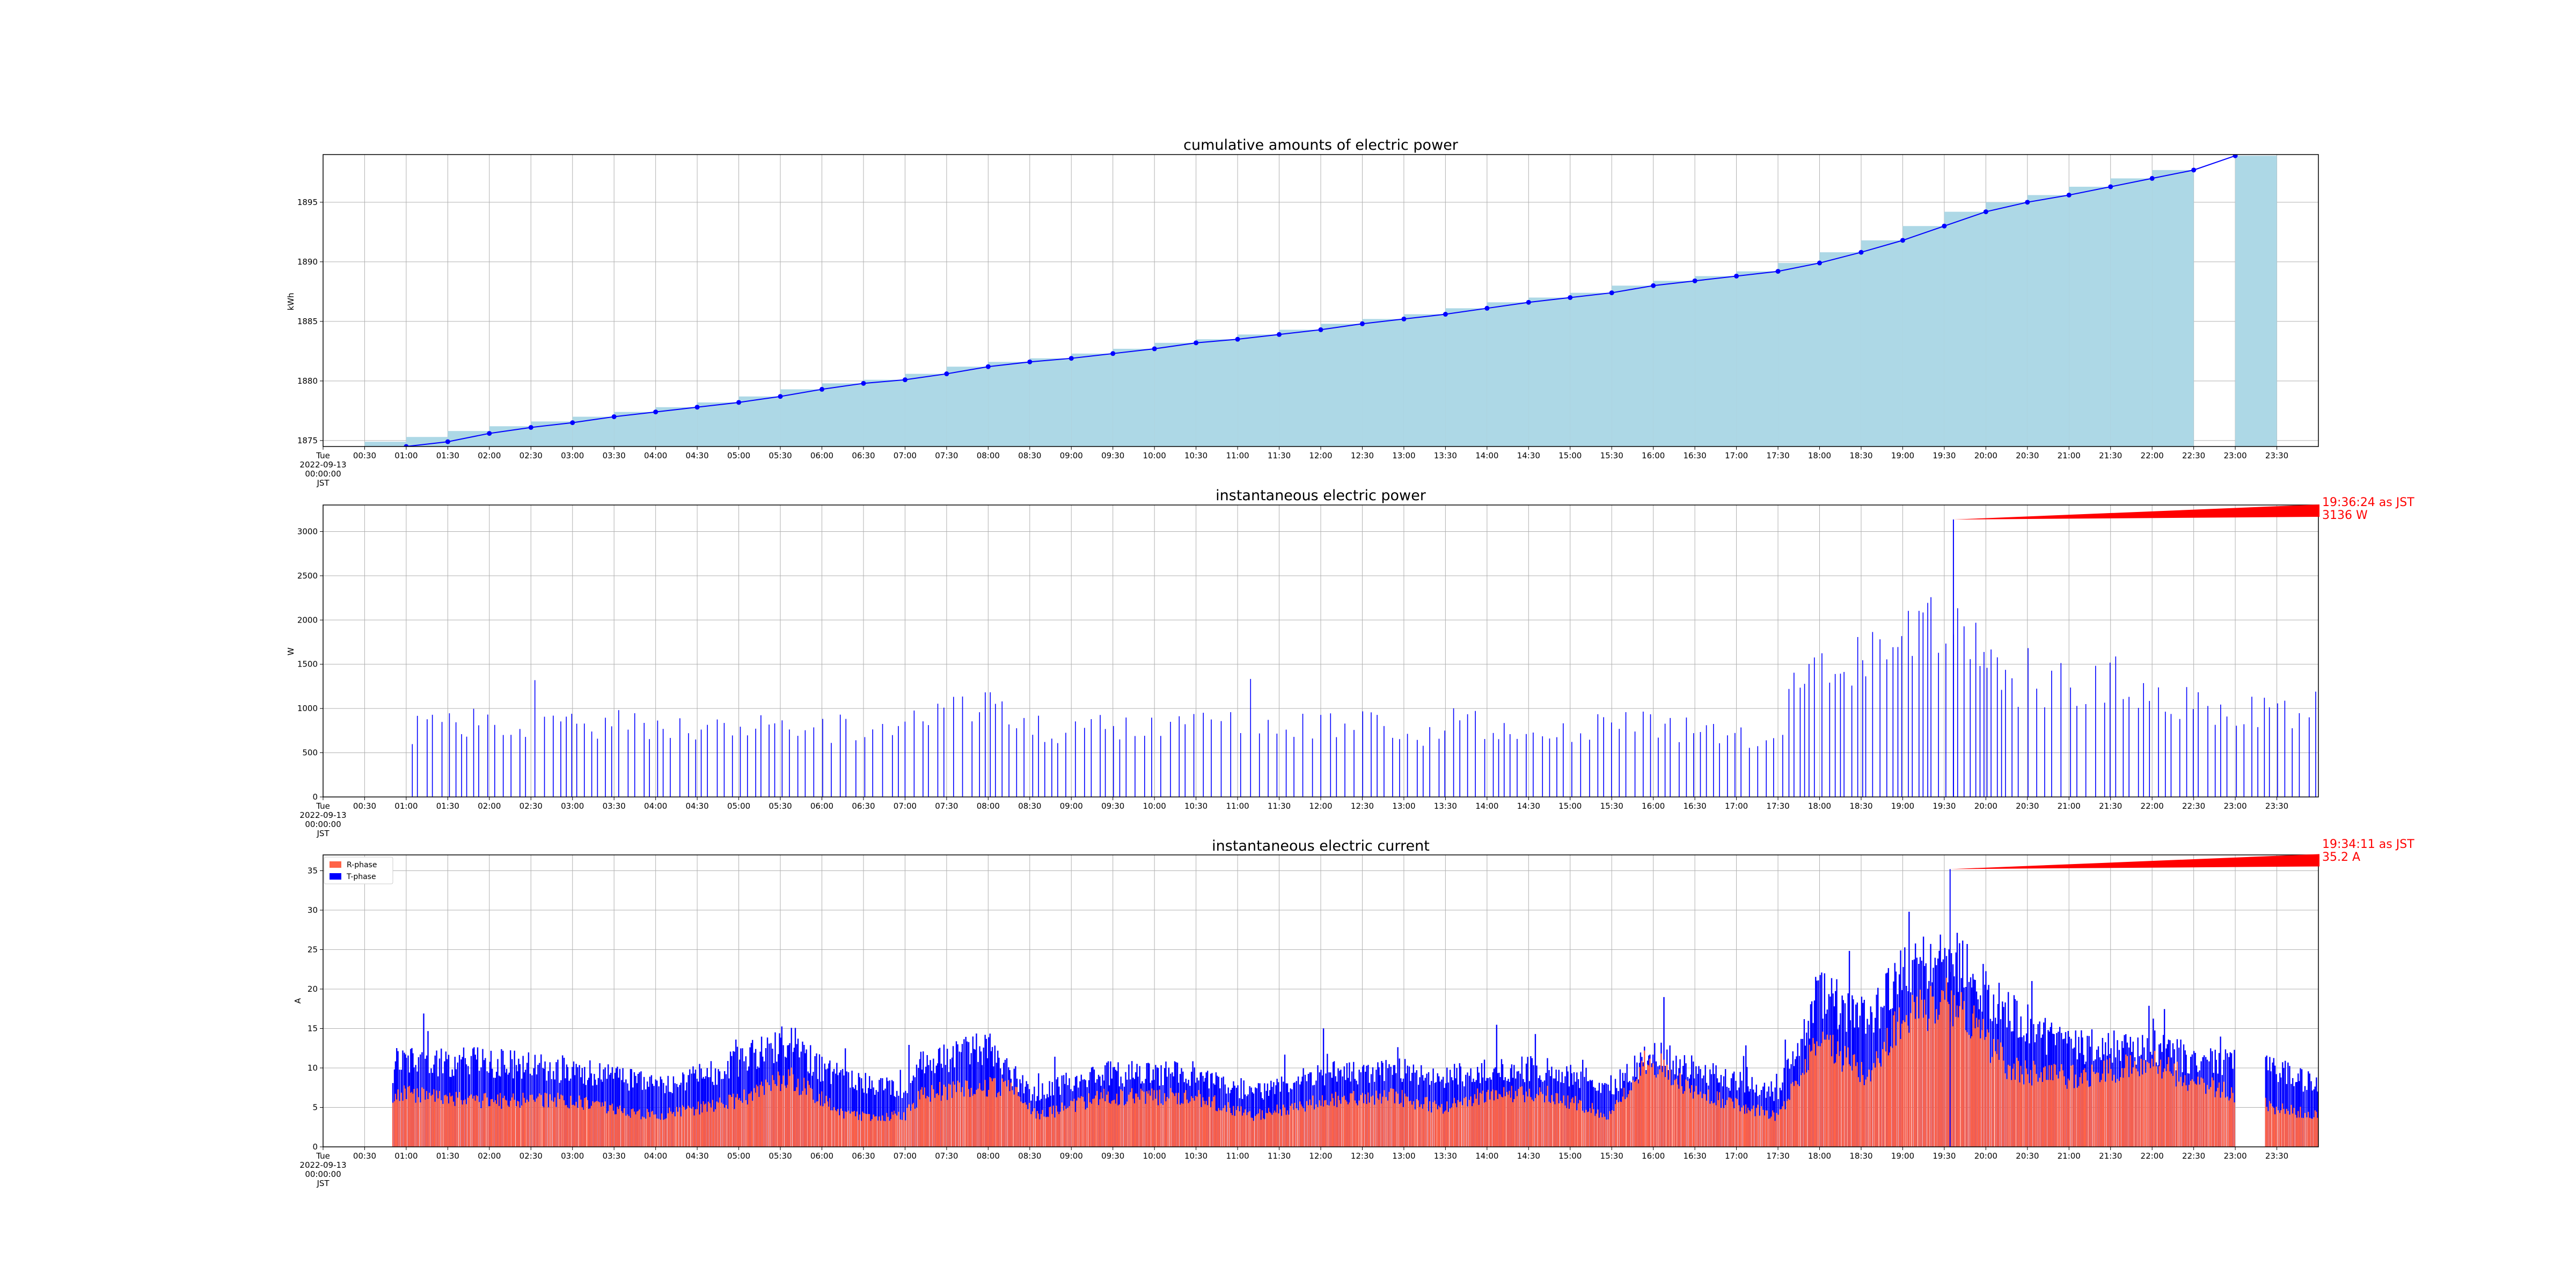  I want to click on x-tick-label: 16:30, so click(1695, 455).